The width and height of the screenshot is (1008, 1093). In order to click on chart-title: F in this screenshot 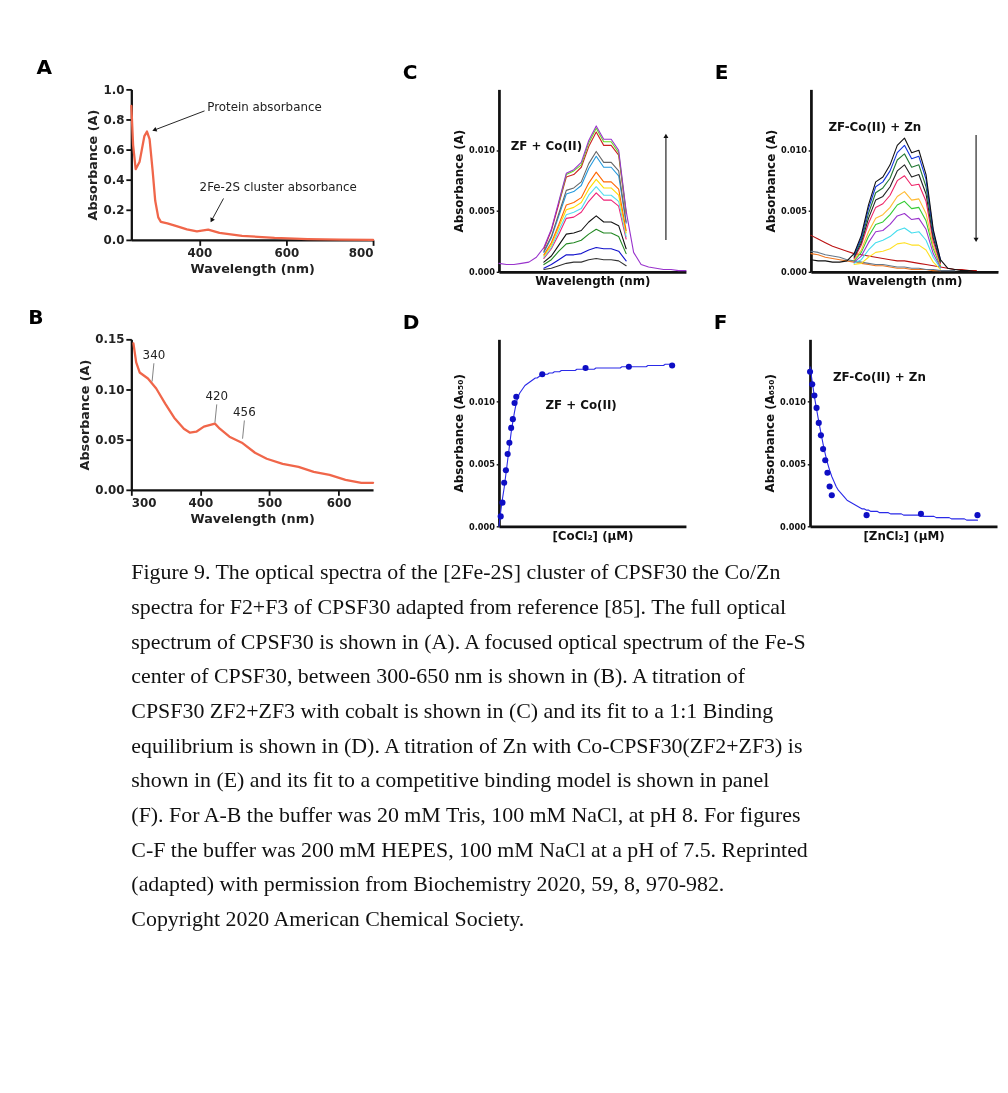, I will do `click(720, 322)`.